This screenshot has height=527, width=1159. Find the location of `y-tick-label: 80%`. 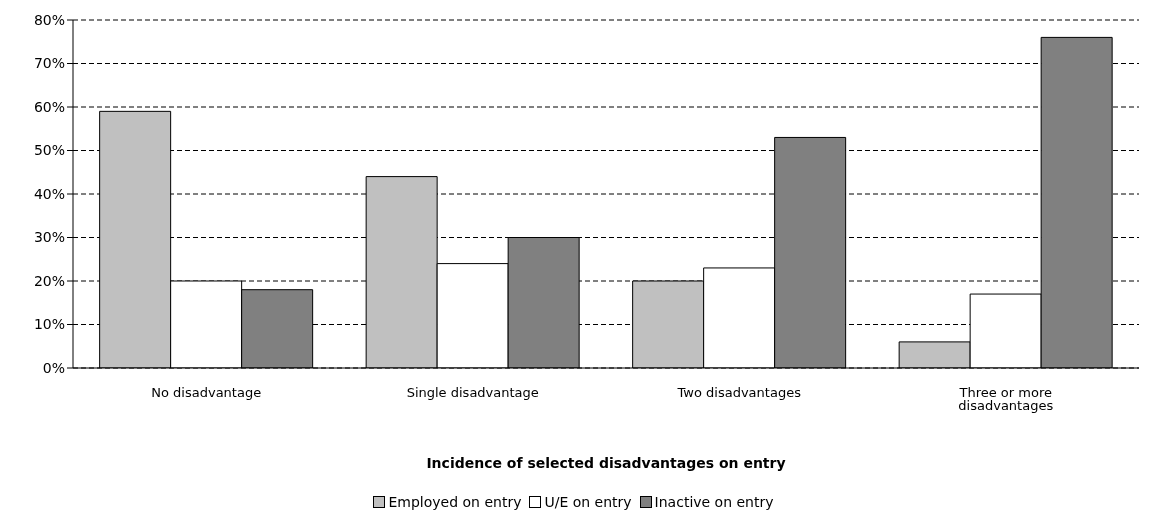

y-tick-label: 80% is located at coordinates (49, 19).